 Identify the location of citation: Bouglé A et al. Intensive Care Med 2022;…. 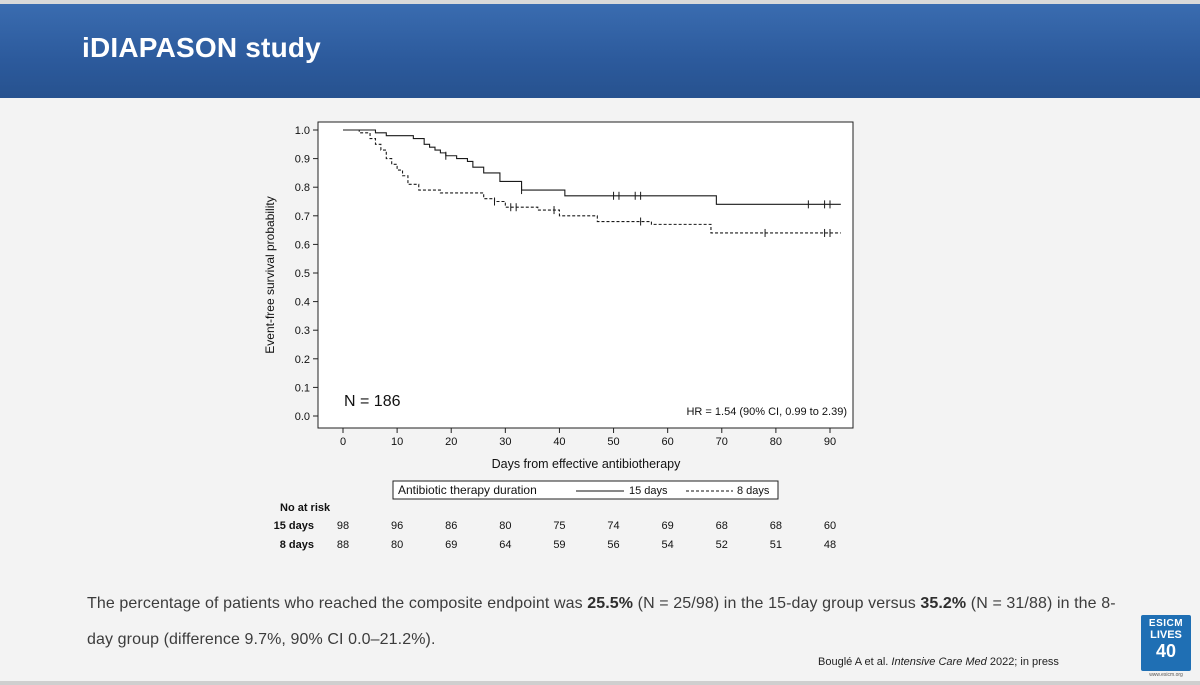
(938, 662).